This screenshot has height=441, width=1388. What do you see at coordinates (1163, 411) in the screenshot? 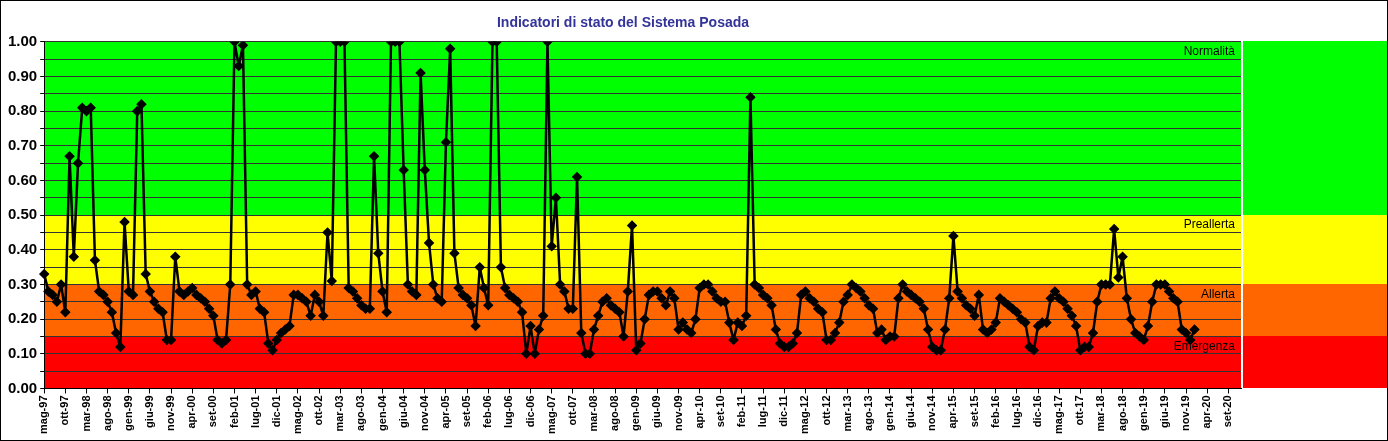
I see `x-tick-label: giu-19` at bounding box center [1163, 411].